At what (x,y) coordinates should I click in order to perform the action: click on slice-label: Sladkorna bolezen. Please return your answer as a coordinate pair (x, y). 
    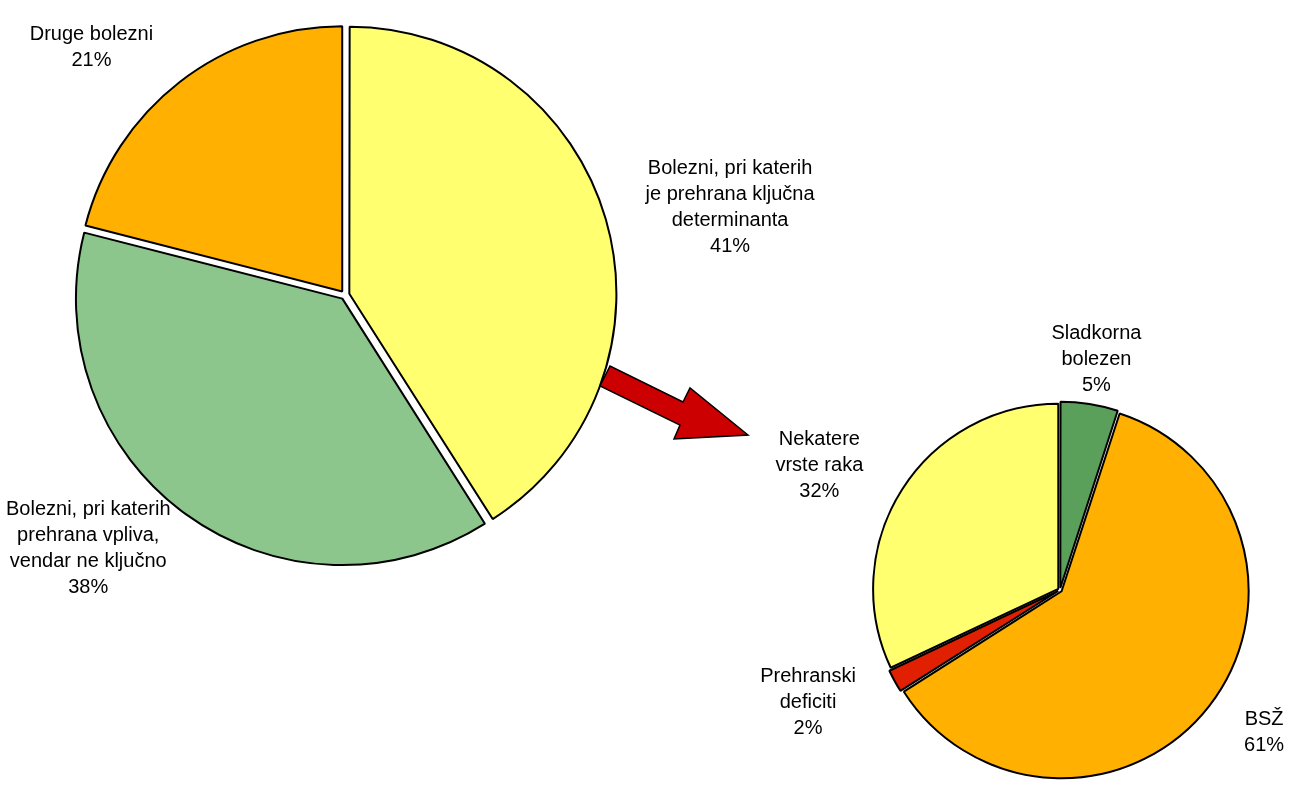
    Looking at the image, I should click on (1097, 345).